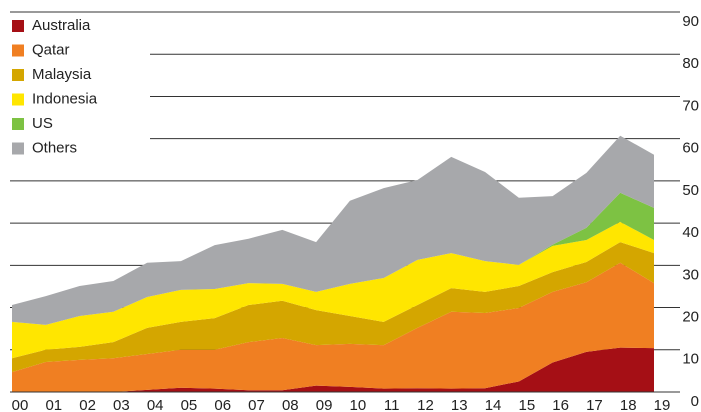  What do you see at coordinates (20, 404) in the screenshot?
I see `x-tick-label: 00` at bounding box center [20, 404].